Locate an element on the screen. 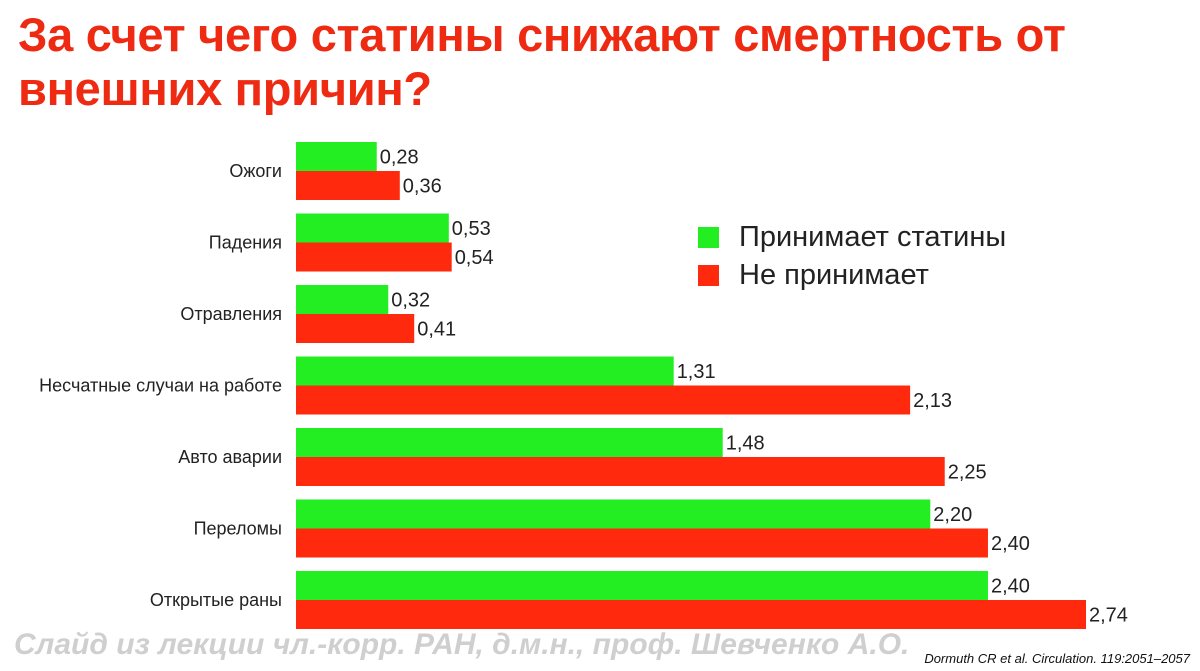 The height and width of the screenshot is (671, 1200). category-label: Ожоги is located at coordinates (255, 171).